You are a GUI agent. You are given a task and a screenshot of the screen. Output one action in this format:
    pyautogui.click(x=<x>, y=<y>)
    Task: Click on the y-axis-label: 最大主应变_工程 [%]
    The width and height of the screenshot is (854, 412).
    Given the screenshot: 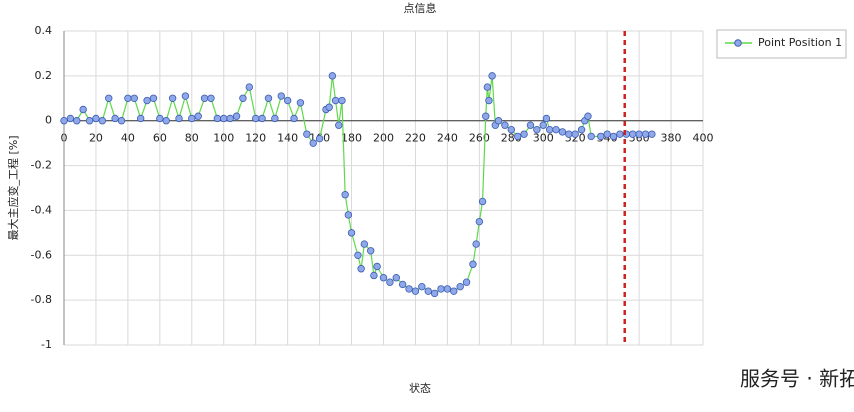 What is the action you would take?
    pyautogui.click(x=13, y=187)
    